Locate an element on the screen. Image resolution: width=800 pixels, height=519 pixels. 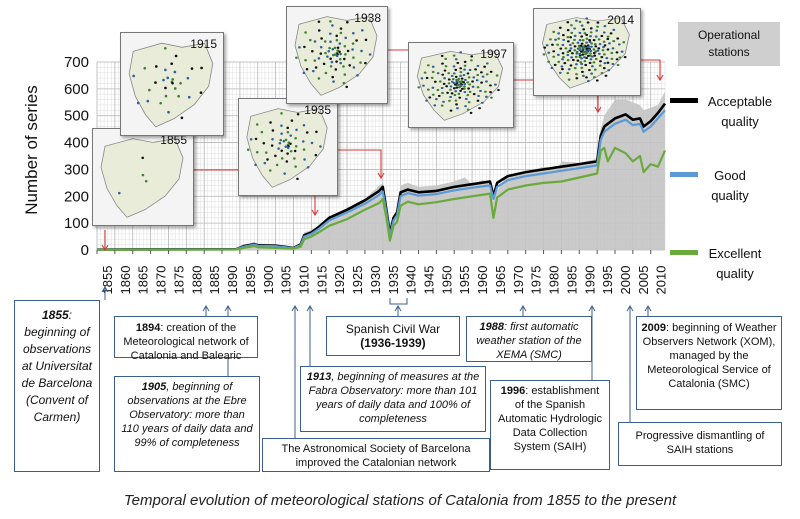
legend-good-swatch is located at coordinates (684, 174).